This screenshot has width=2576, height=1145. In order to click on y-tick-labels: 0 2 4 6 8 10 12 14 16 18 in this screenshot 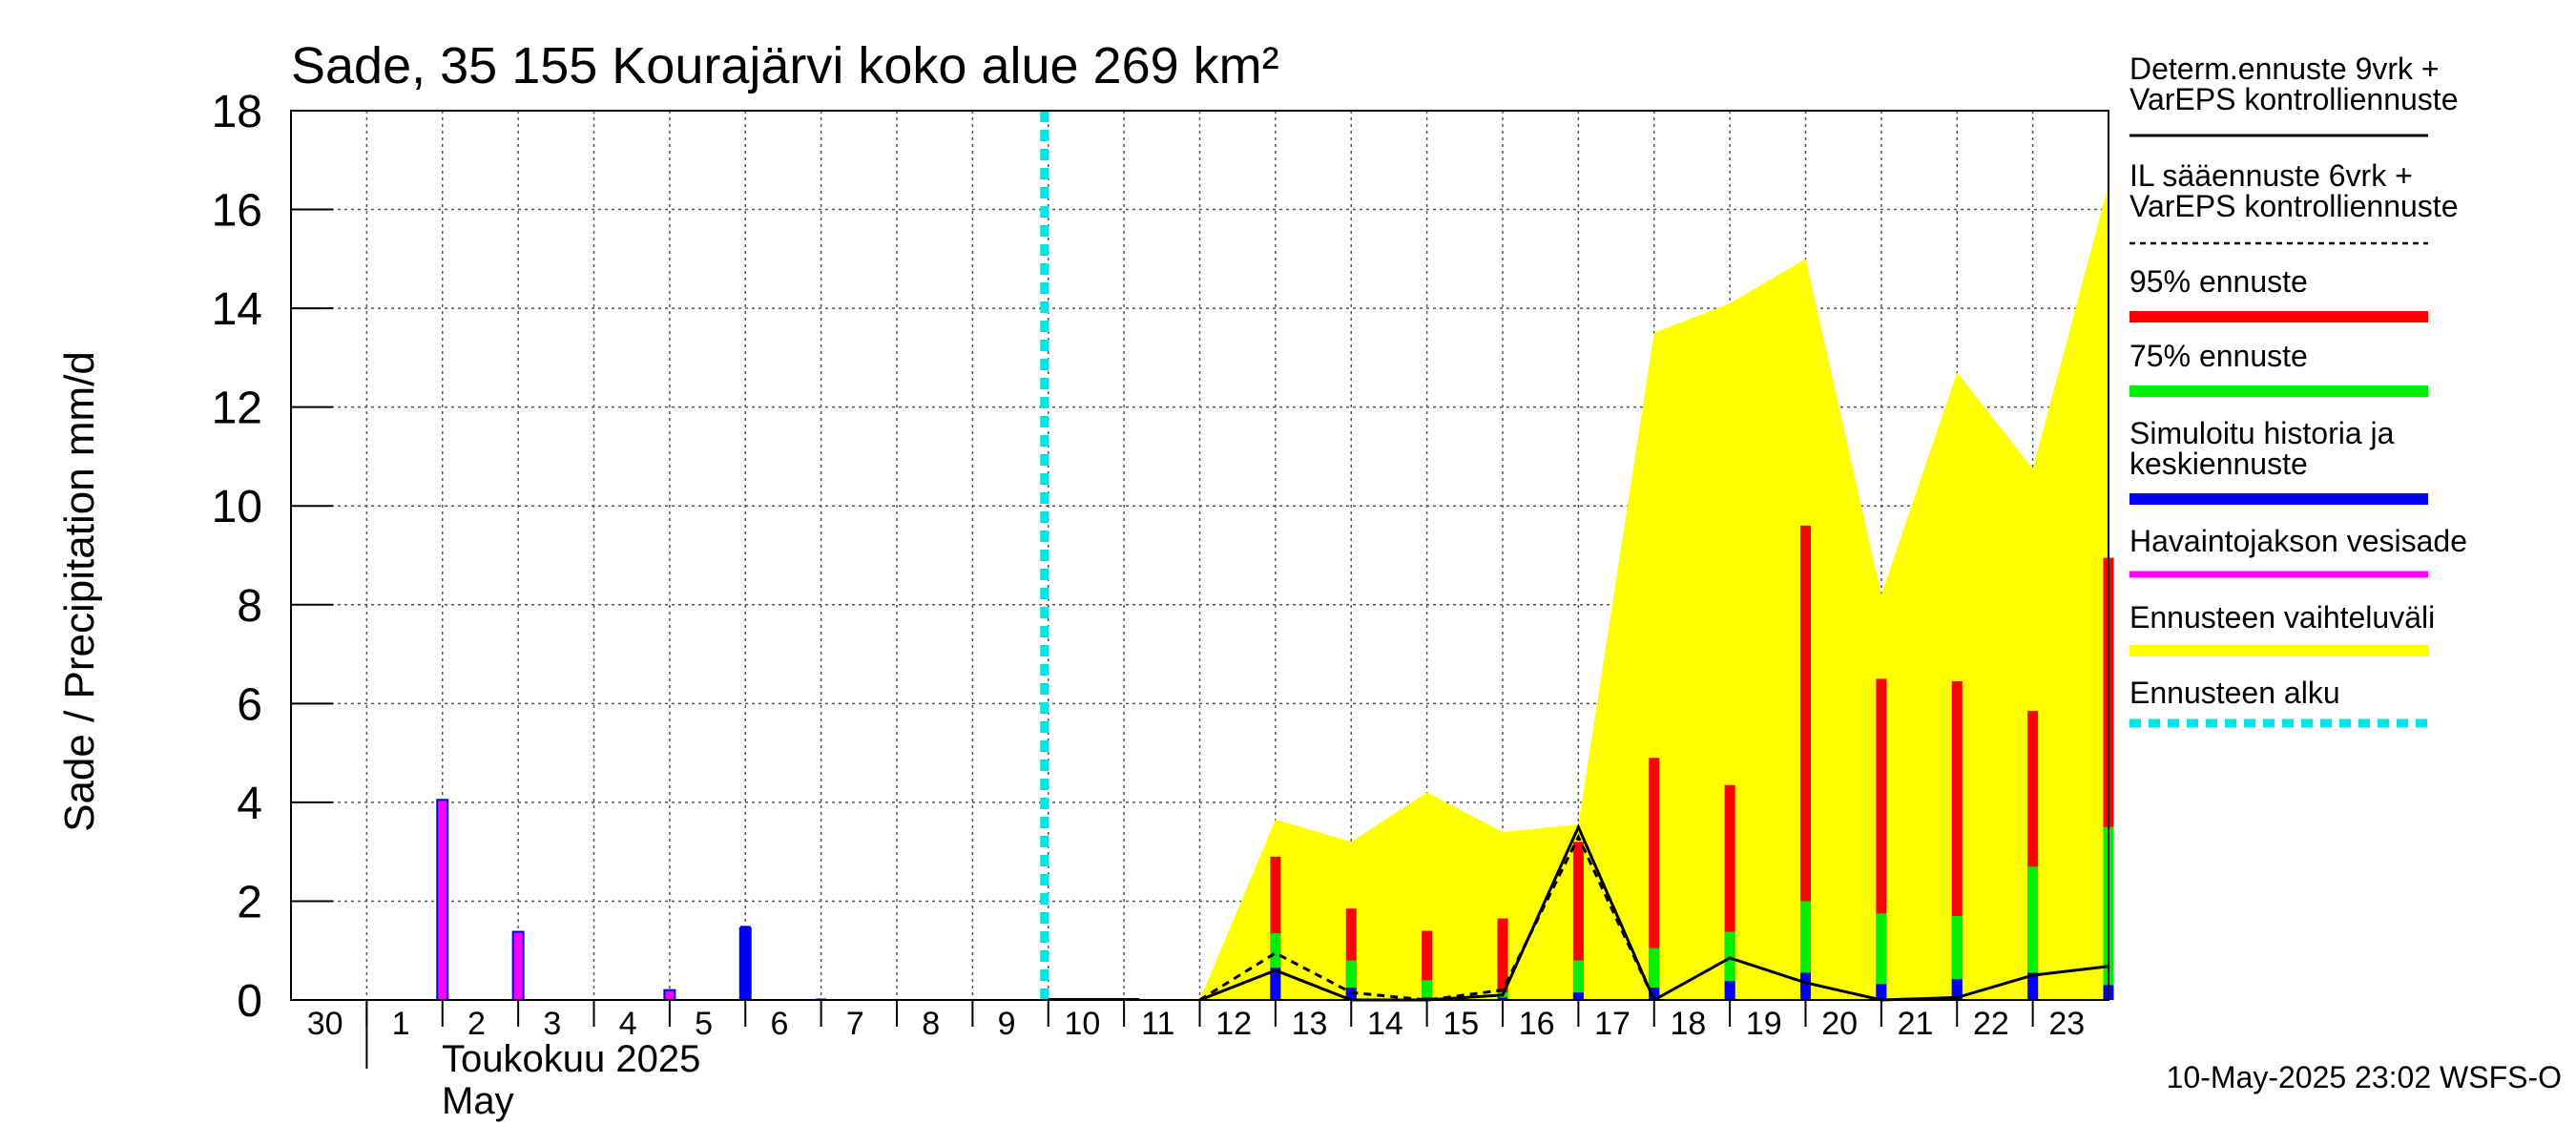, I will do `click(237, 557)`.